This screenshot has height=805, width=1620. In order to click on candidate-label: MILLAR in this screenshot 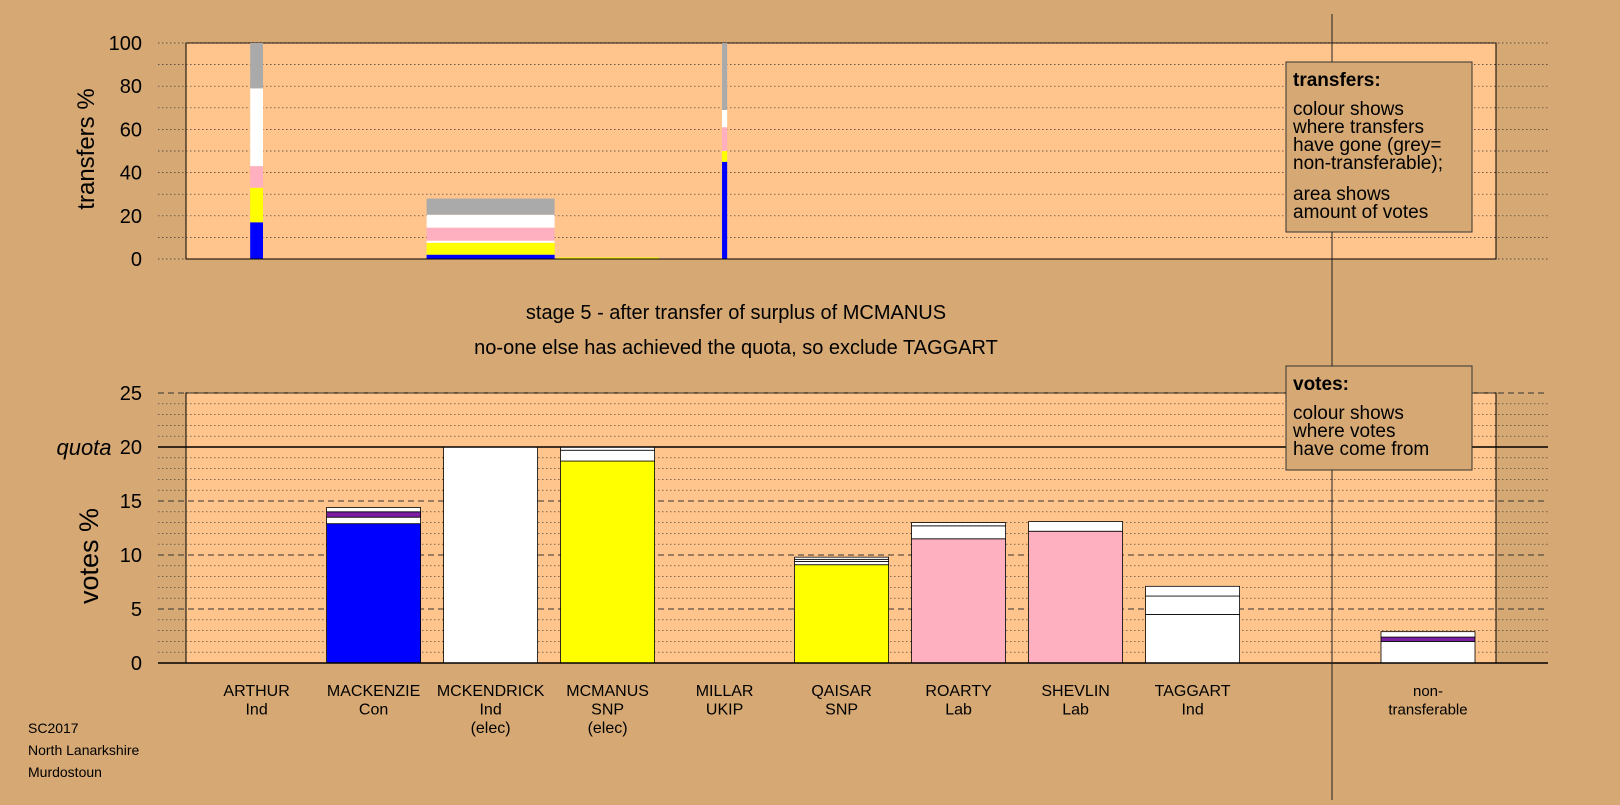, I will do `click(725, 691)`.